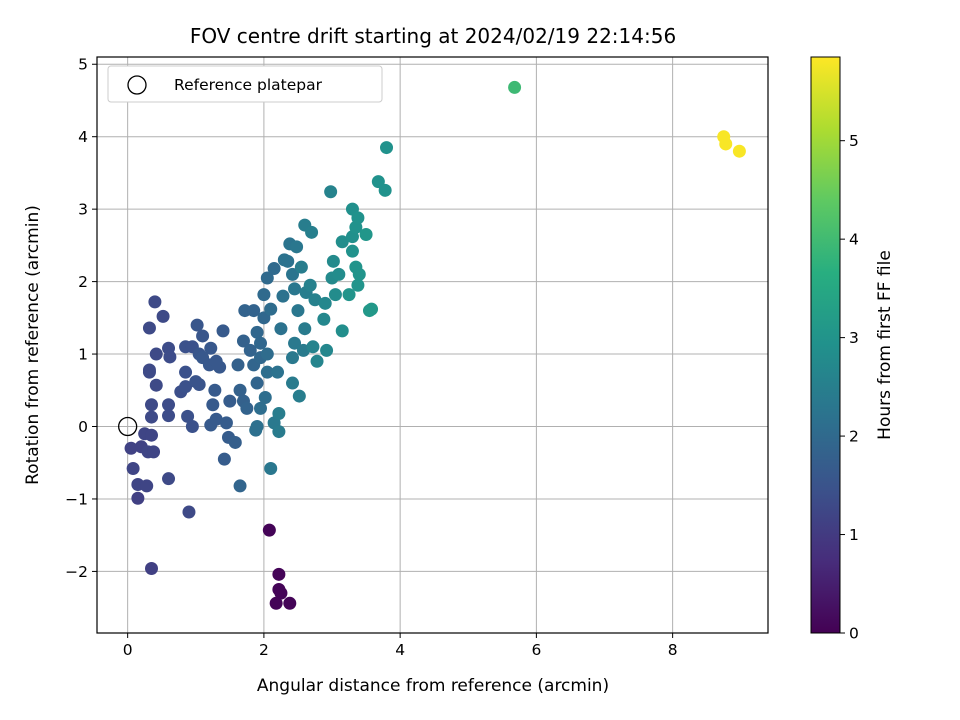 Image resolution: width=960 pixels, height=720 pixels. Describe the element at coordinates (400, 646) in the screenshot. I see `x-axis-ticks: 0 2 4 6 8` at that location.